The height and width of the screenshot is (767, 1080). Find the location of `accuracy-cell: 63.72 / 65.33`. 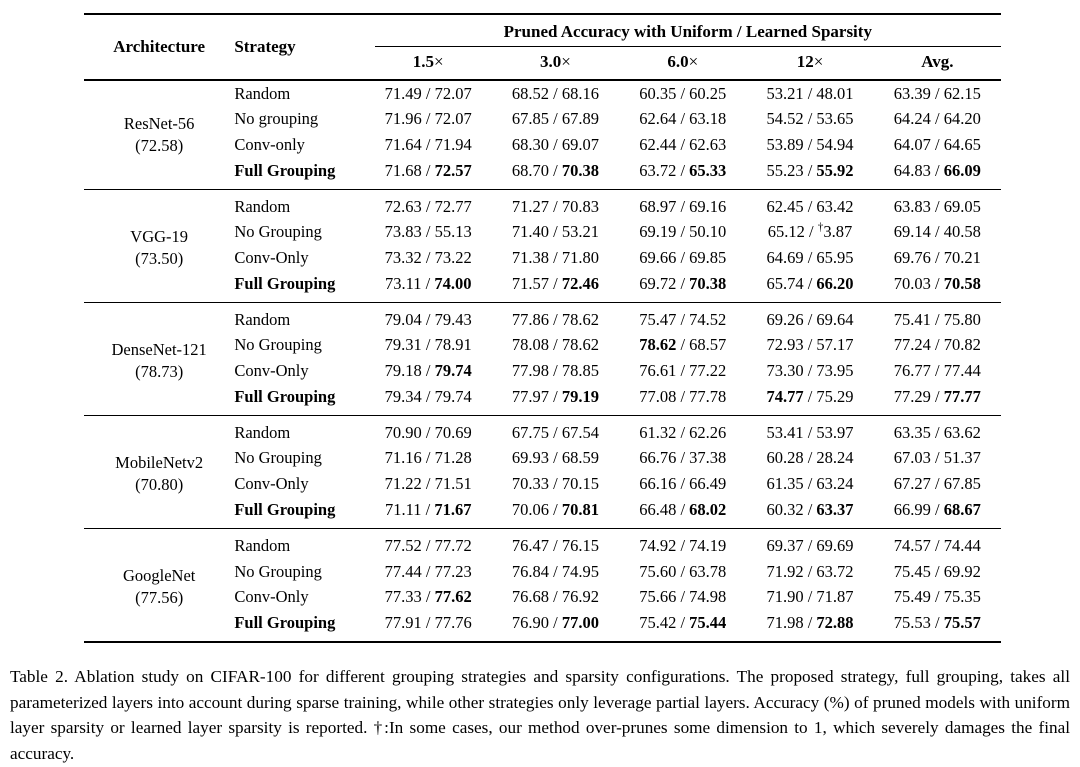

accuracy-cell: 63.72 / 65.33 is located at coordinates (683, 170).